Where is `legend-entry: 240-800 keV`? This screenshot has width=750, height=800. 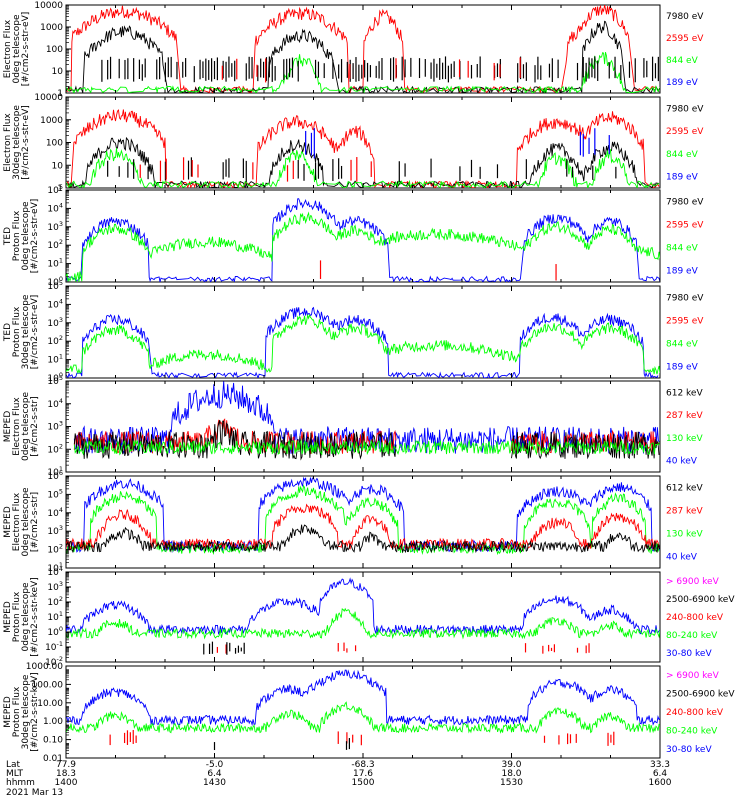
legend-entry: 240-800 keV is located at coordinates (695, 713).